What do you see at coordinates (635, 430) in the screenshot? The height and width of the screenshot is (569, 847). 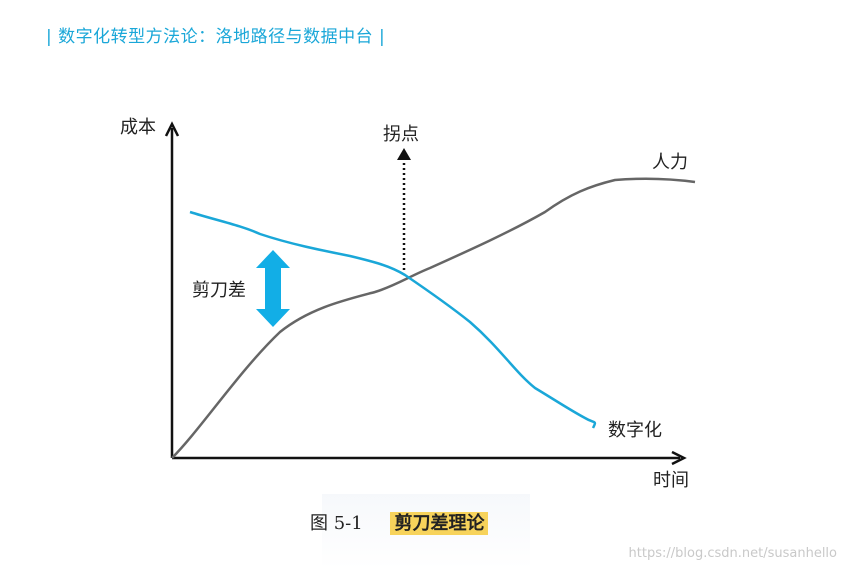 I see `digital-curve-label: 数字化` at bounding box center [635, 430].